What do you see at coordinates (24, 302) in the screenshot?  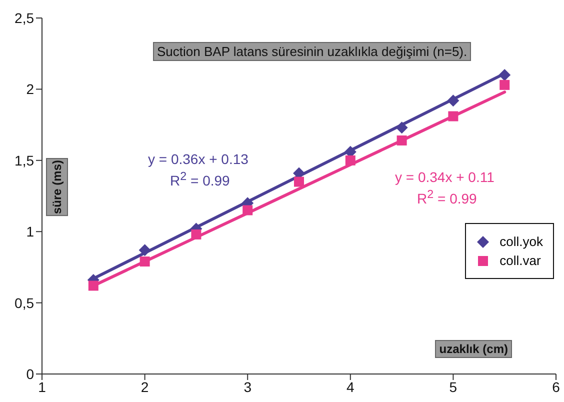 I see `y-tick-label: 0,5` at bounding box center [24, 302].